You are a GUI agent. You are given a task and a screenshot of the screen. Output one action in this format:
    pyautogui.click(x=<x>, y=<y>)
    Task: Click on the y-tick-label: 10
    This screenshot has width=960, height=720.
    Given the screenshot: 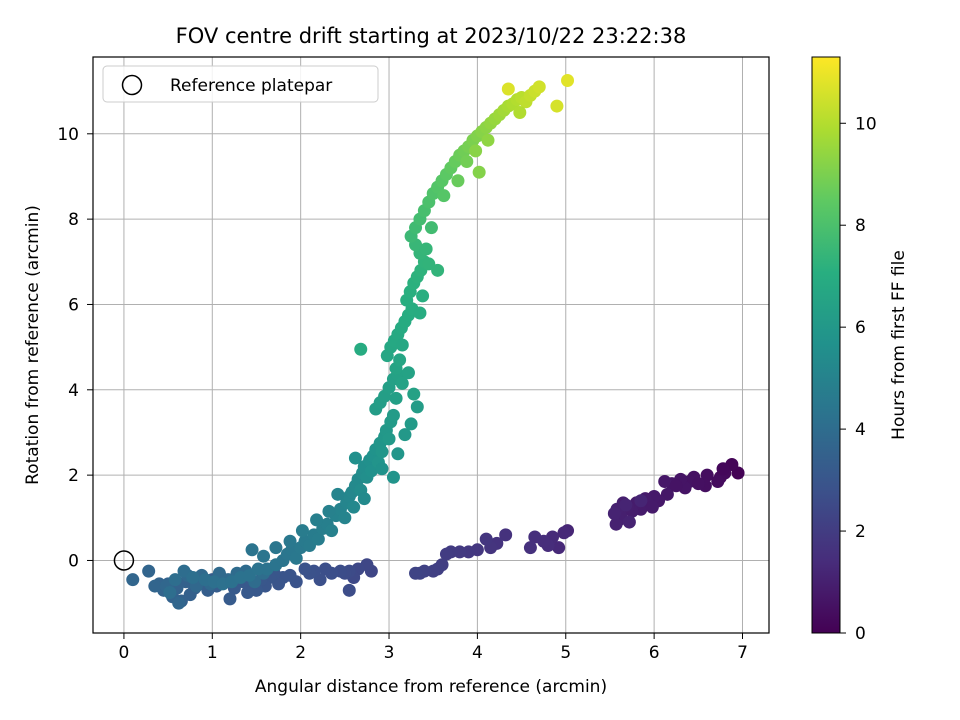 What is the action you would take?
    pyautogui.click(x=68, y=135)
    